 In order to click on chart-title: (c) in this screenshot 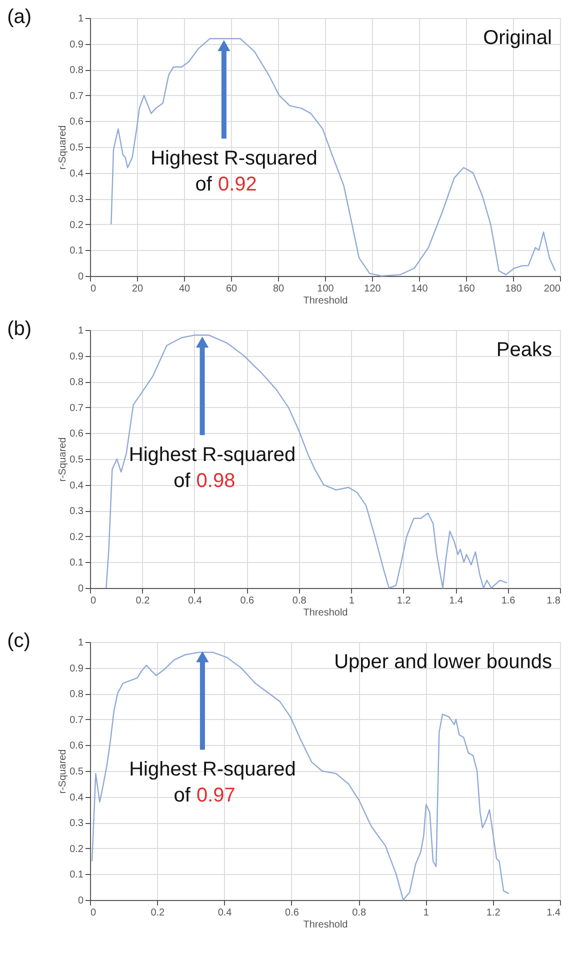, I will do `click(18, 641)`.